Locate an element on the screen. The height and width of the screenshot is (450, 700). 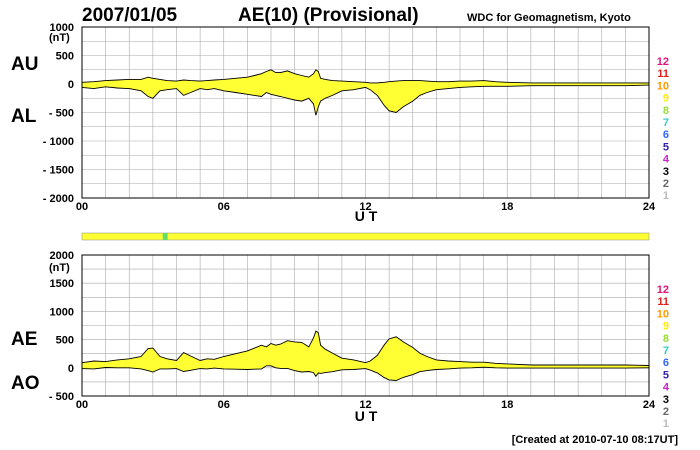
station-bar-background is located at coordinates (365, 236).